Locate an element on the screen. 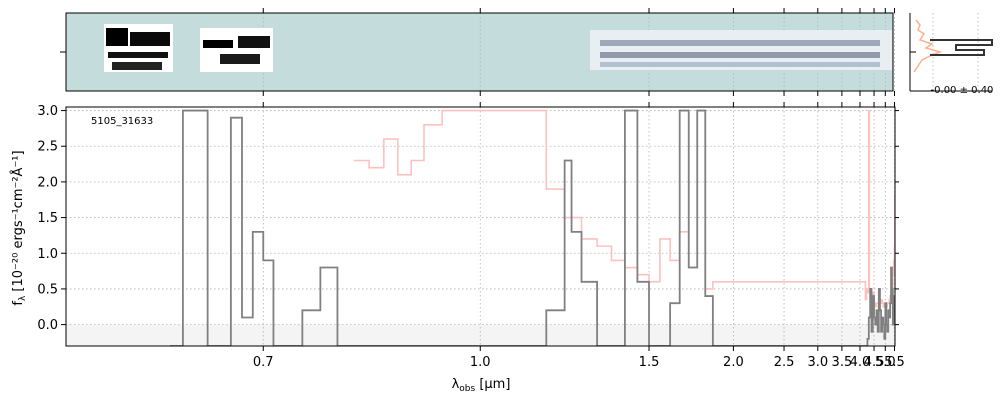 Image resolution: width=1000 pixels, height=400 pixels. y-tick-label: 0.0 is located at coordinates (47, 325).